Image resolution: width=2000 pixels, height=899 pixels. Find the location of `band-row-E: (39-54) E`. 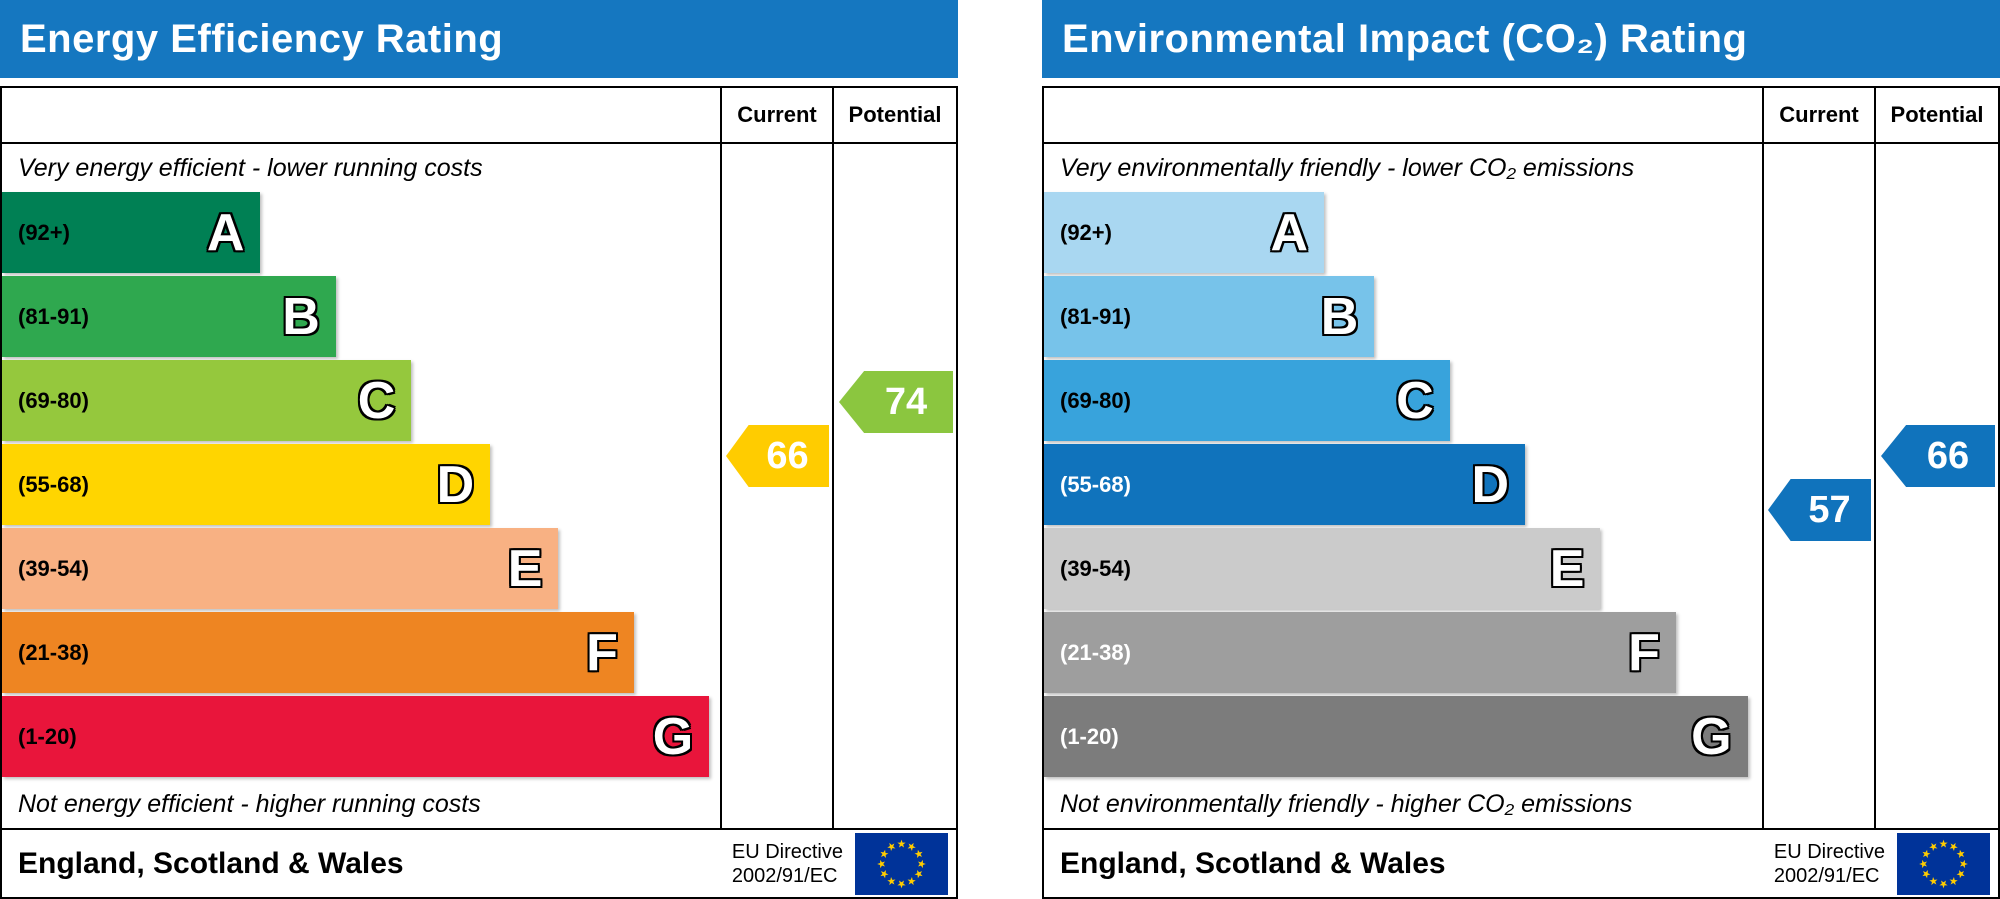

band-row-E: (39-54) E is located at coordinates (361, 570).